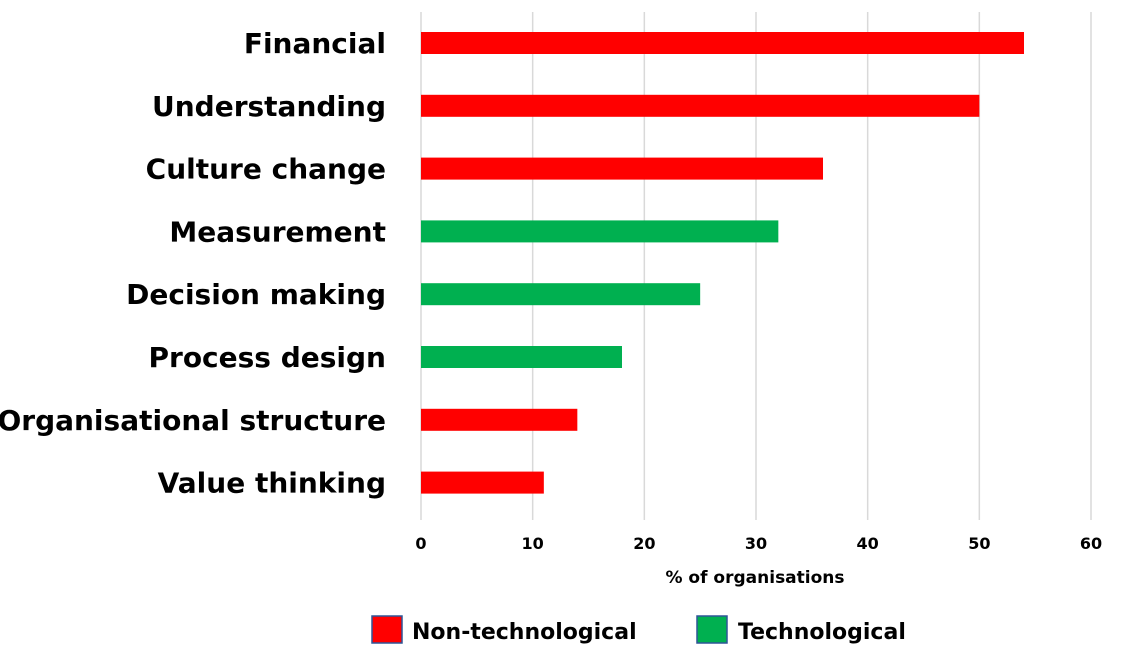  What do you see at coordinates (193, 420) in the screenshot?
I see `category-label-organisational-structure: Organisational structure` at bounding box center [193, 420].